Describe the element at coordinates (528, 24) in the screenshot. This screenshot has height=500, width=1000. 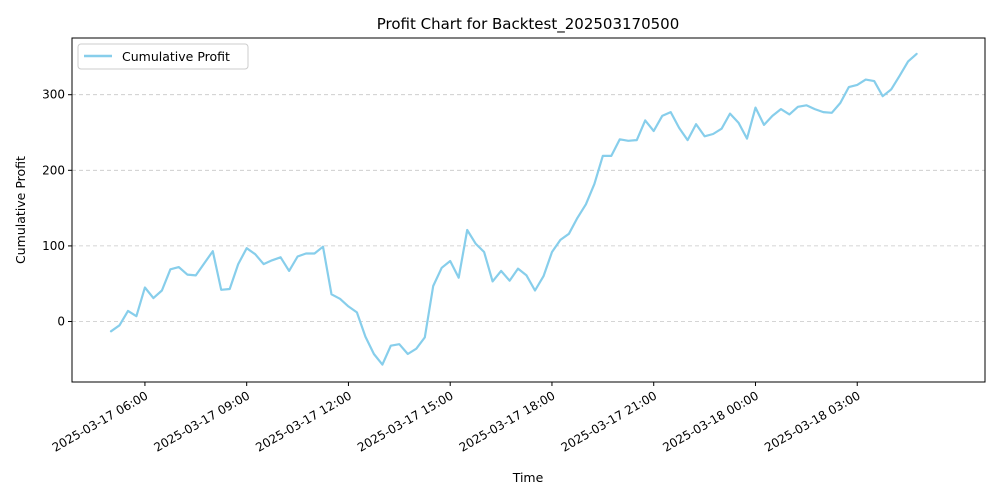
I see `chart-title: Profit Chart for Backtest_202503170500` at that location.